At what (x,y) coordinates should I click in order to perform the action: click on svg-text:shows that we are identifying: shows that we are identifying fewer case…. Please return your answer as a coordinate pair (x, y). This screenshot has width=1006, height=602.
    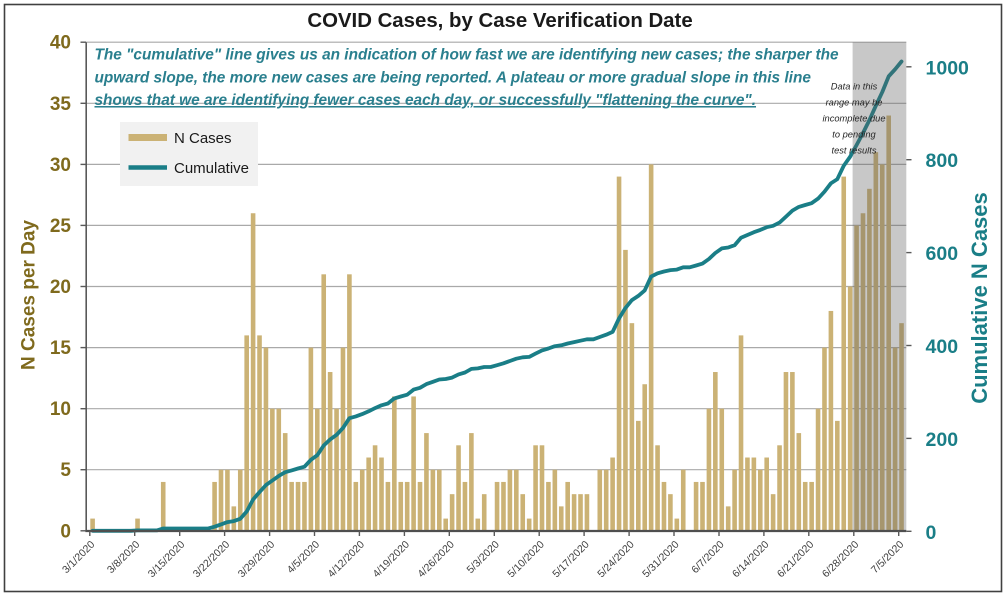
    Looking at the image, I should click on (426, 100).